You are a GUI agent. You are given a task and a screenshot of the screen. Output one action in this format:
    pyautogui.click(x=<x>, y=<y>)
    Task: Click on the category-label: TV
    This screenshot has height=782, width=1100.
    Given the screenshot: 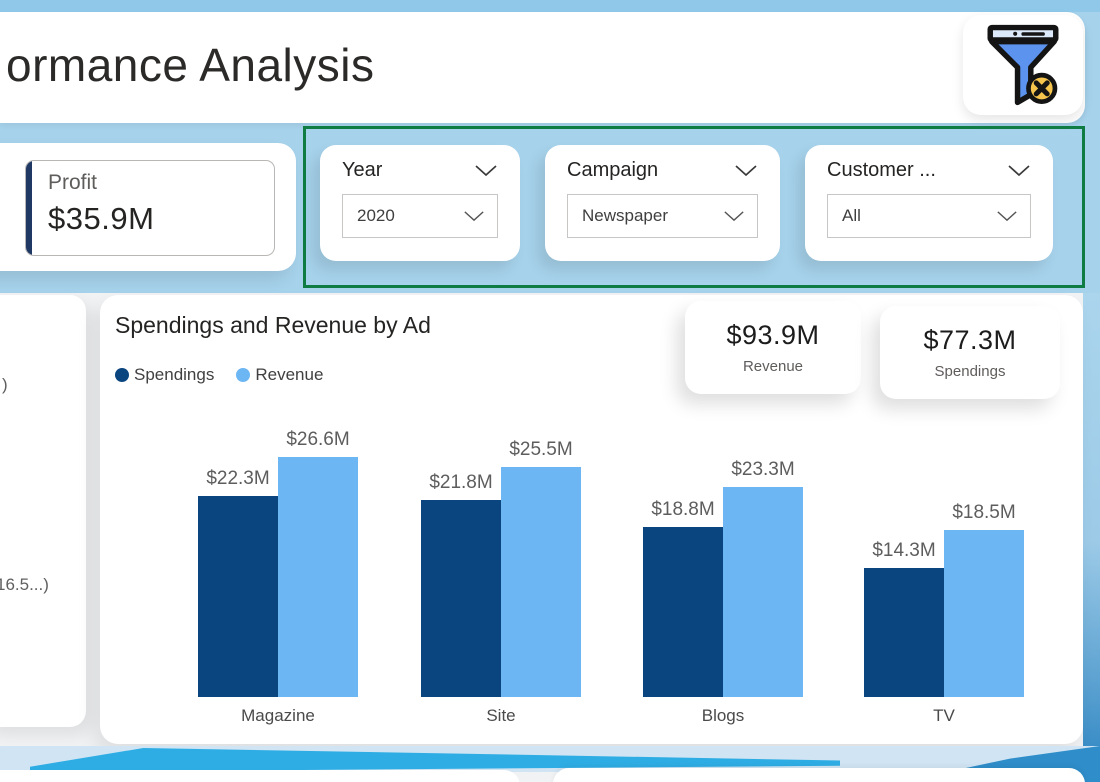 What is the action you would take?
    pyautogui.click(x=944, y=715)
    